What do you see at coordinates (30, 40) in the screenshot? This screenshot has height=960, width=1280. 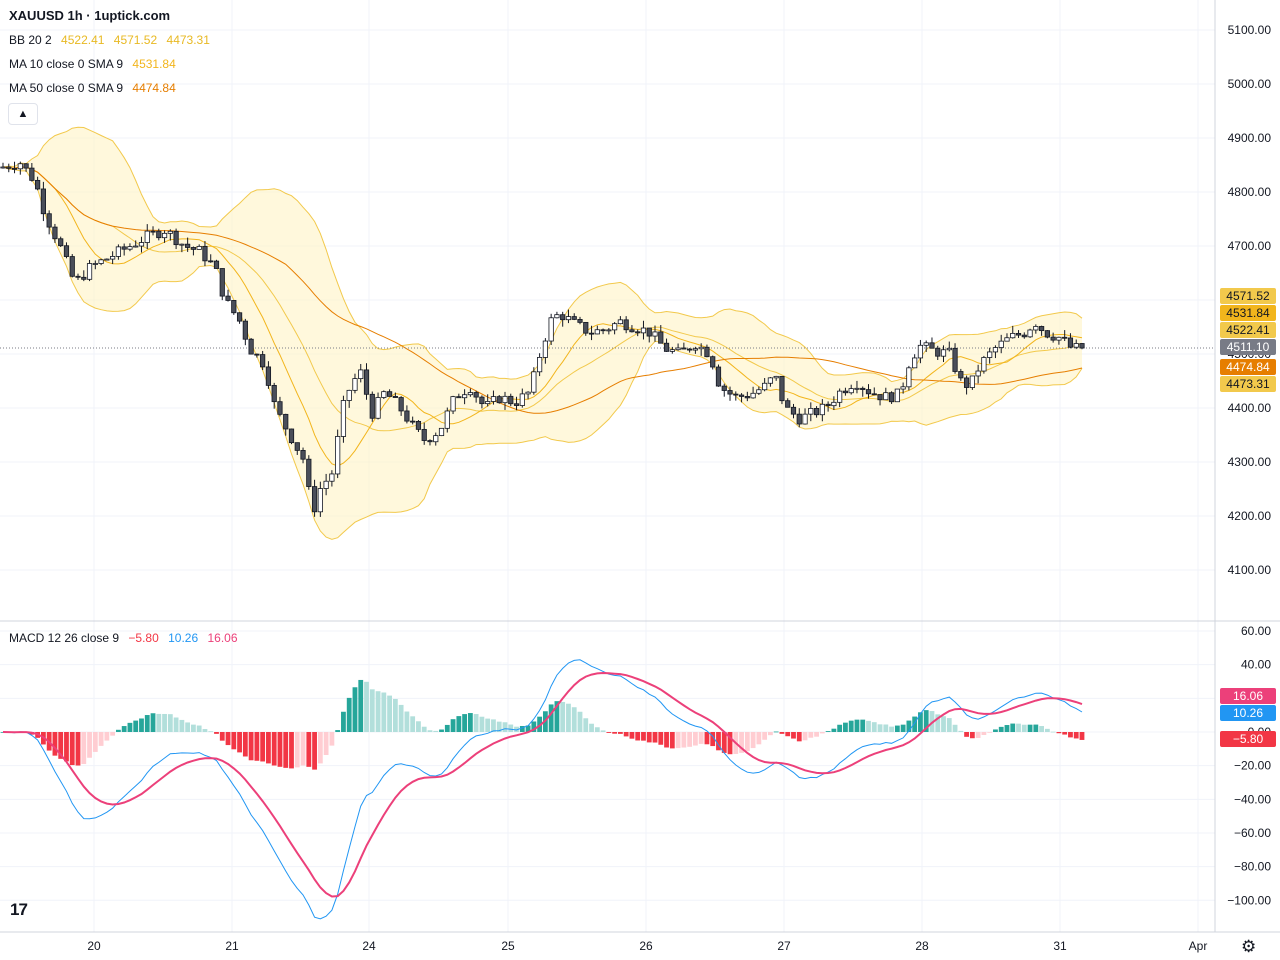 I see `legend-bb-name: BB 20 2` at bounding box center [30, 40].